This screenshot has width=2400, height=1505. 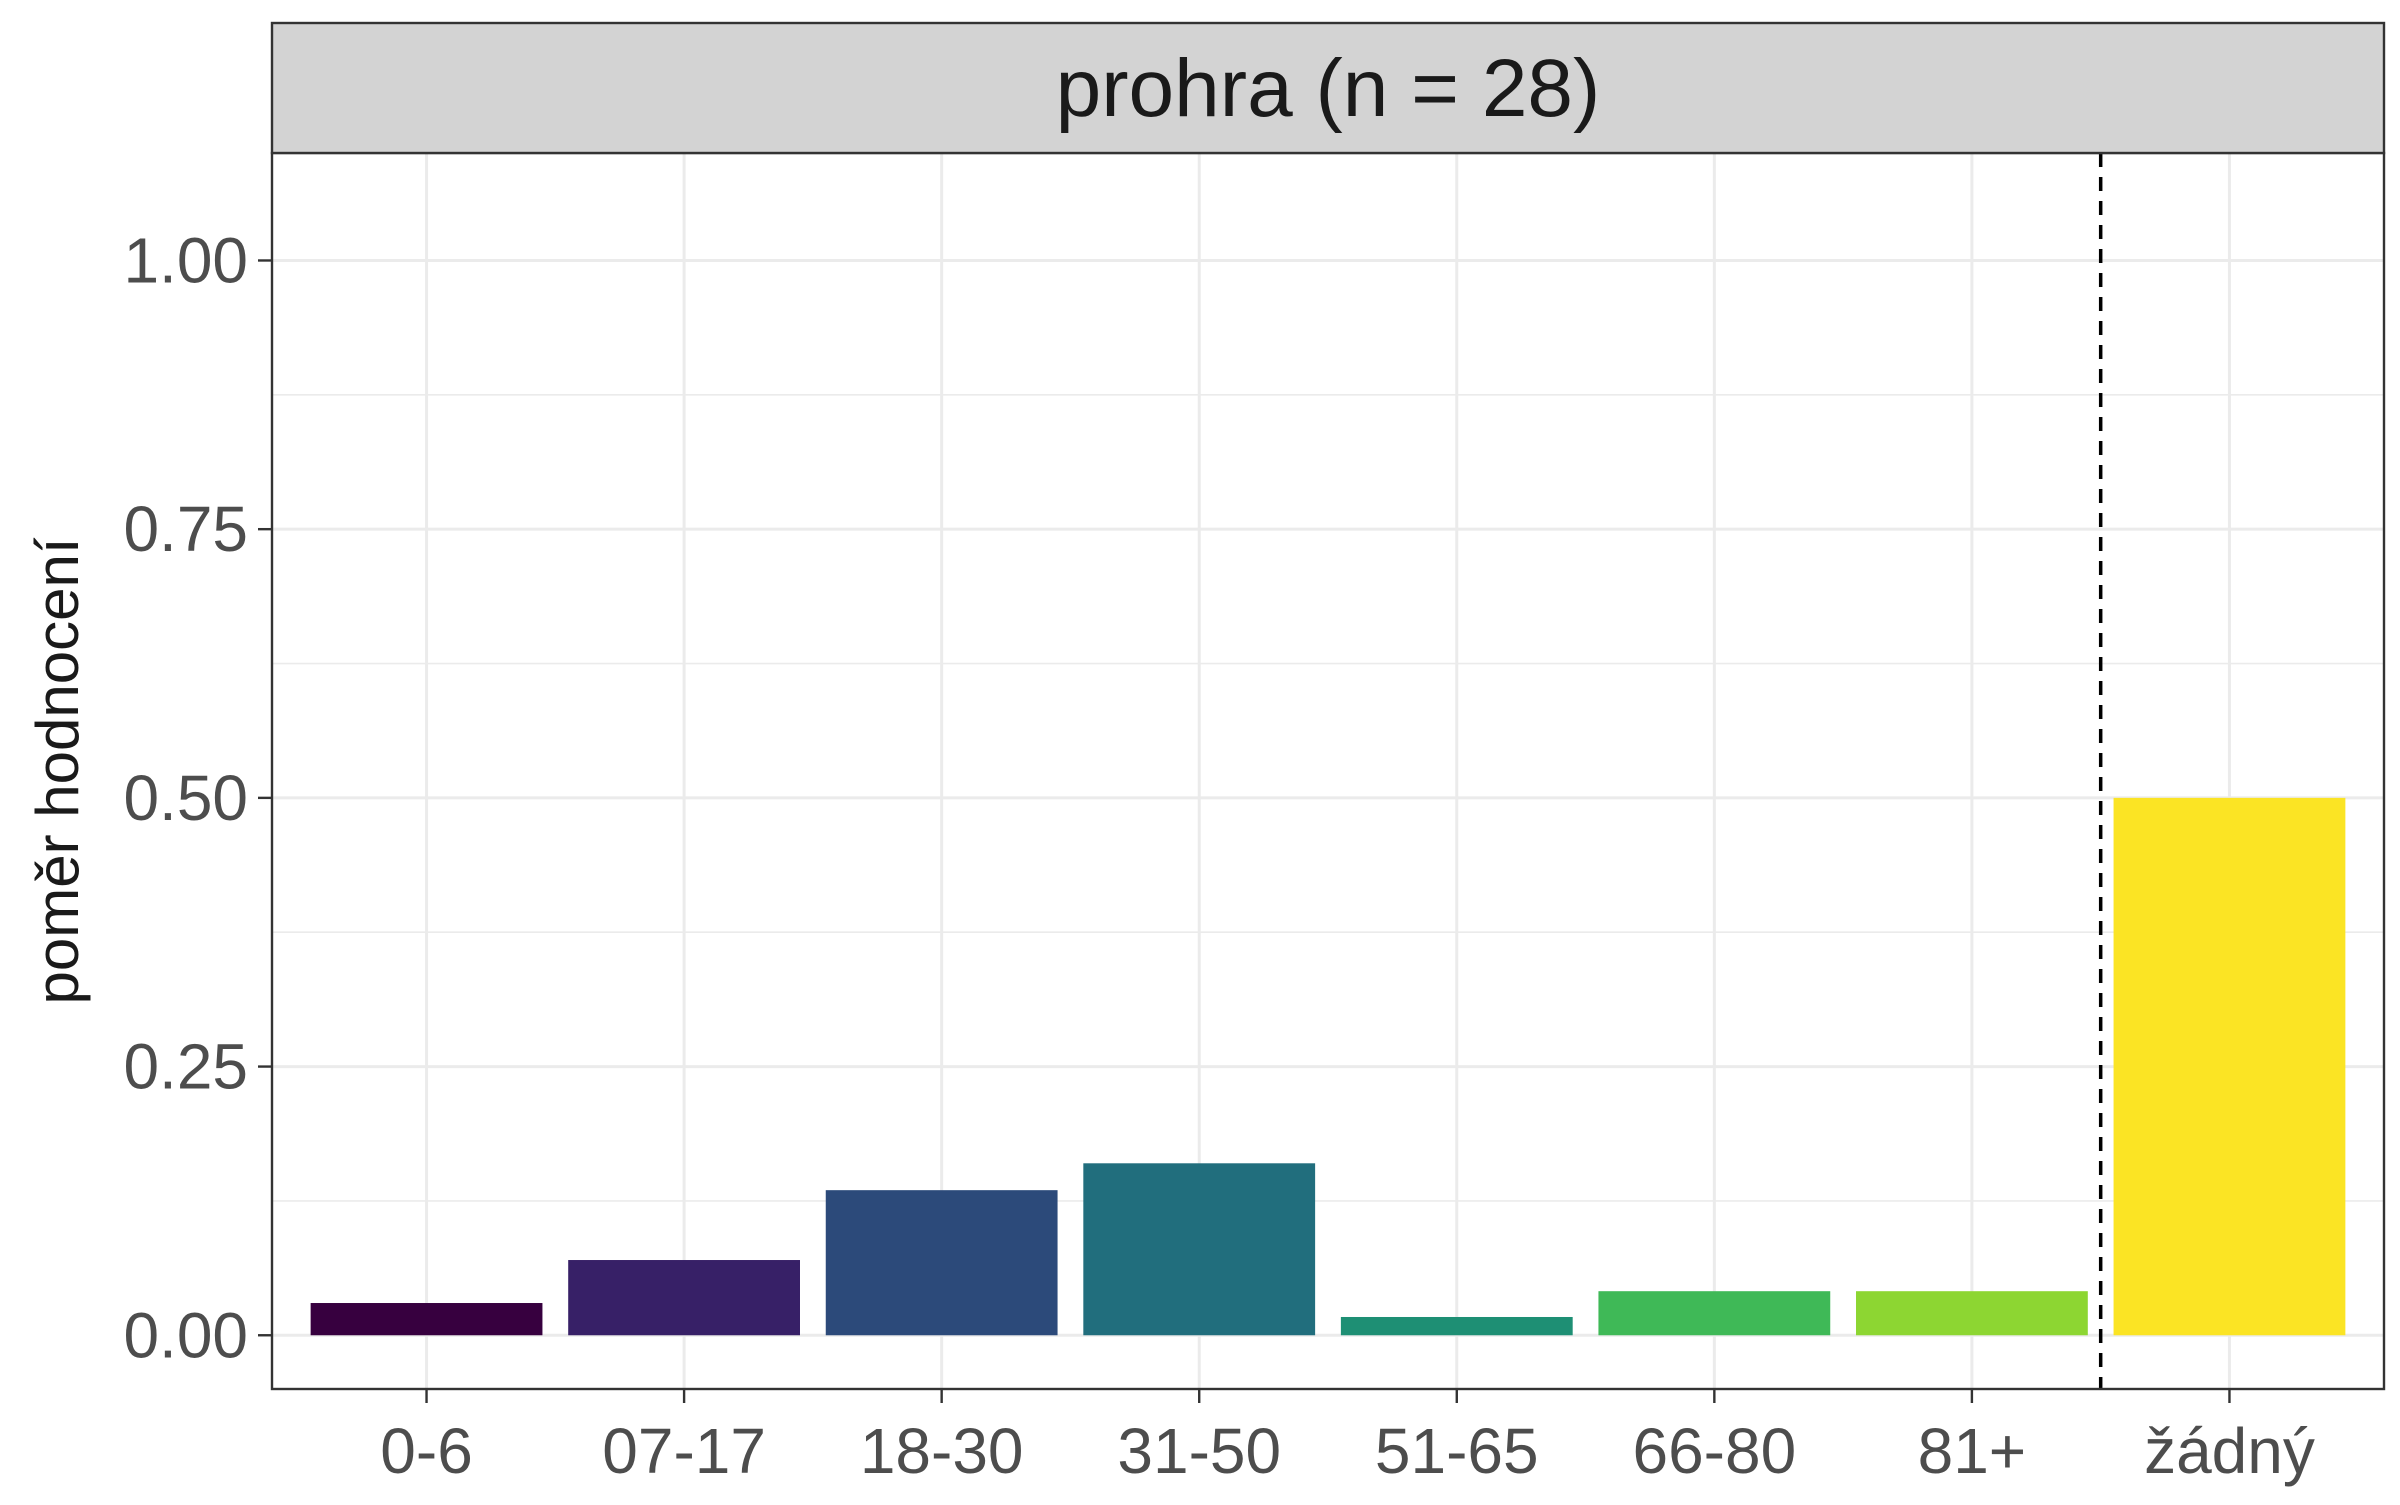 I want to click on facet-title: prohra (n = 28), so click(x=1328, y=88).